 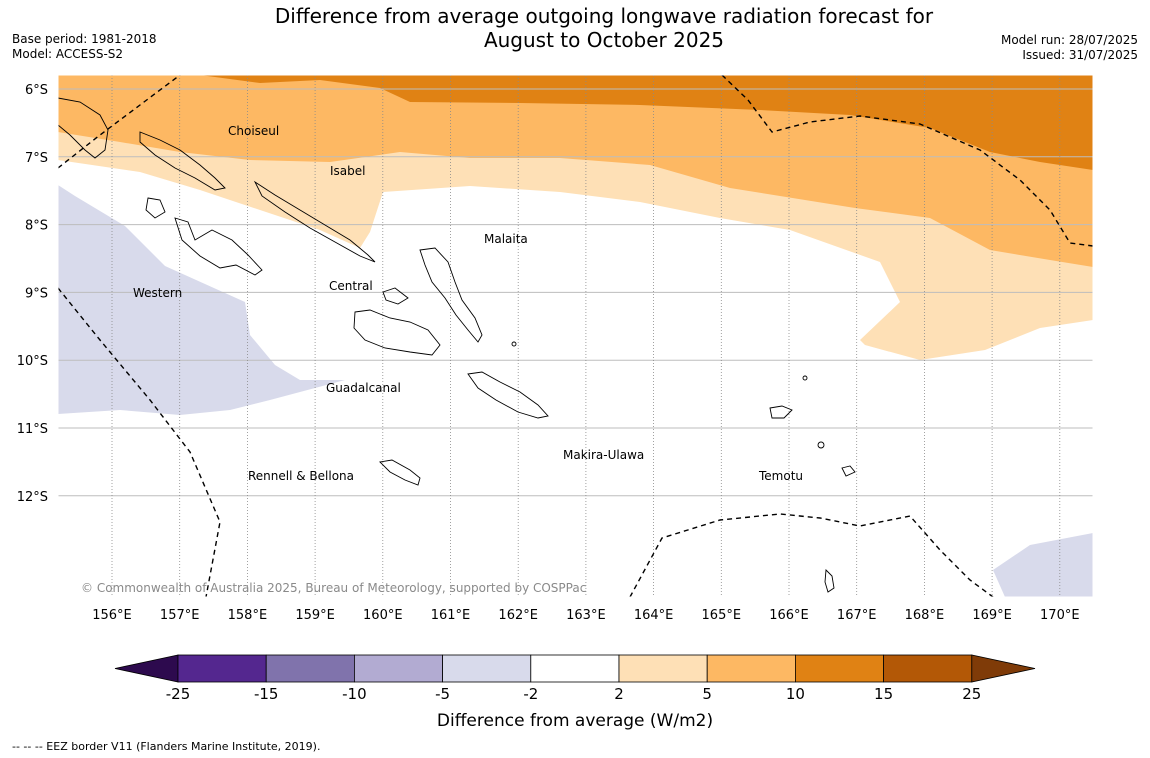 I want to click on longitude-label: 168°E, so click(x=925, y=615).